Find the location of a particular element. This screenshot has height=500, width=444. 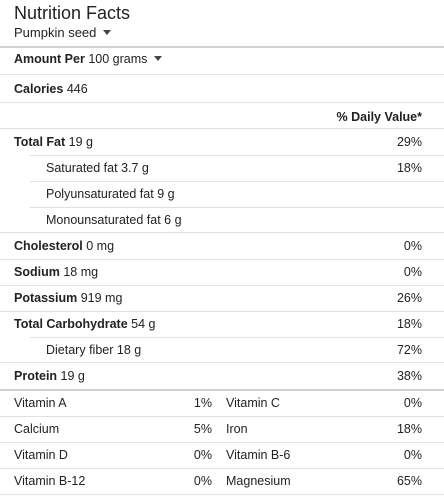

vitamin-row: Vitamin D 0% Vitamin B-6 0% is located at coordinates (222, 456).